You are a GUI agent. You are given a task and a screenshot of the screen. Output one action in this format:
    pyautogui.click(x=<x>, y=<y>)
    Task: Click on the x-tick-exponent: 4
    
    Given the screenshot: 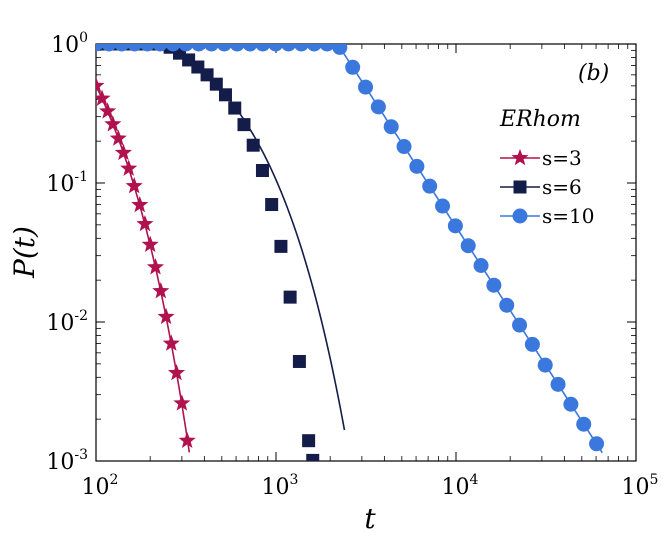 What is the action you would take?
    pyautogui.click(x=474, y=480)
    